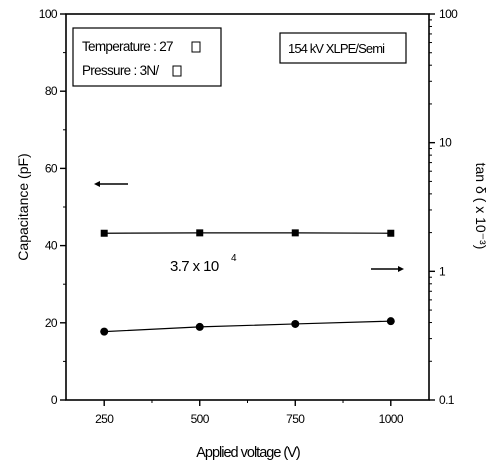 The image size is (502, 473). I want to click on left-axis-arrow, so click(111, 184).